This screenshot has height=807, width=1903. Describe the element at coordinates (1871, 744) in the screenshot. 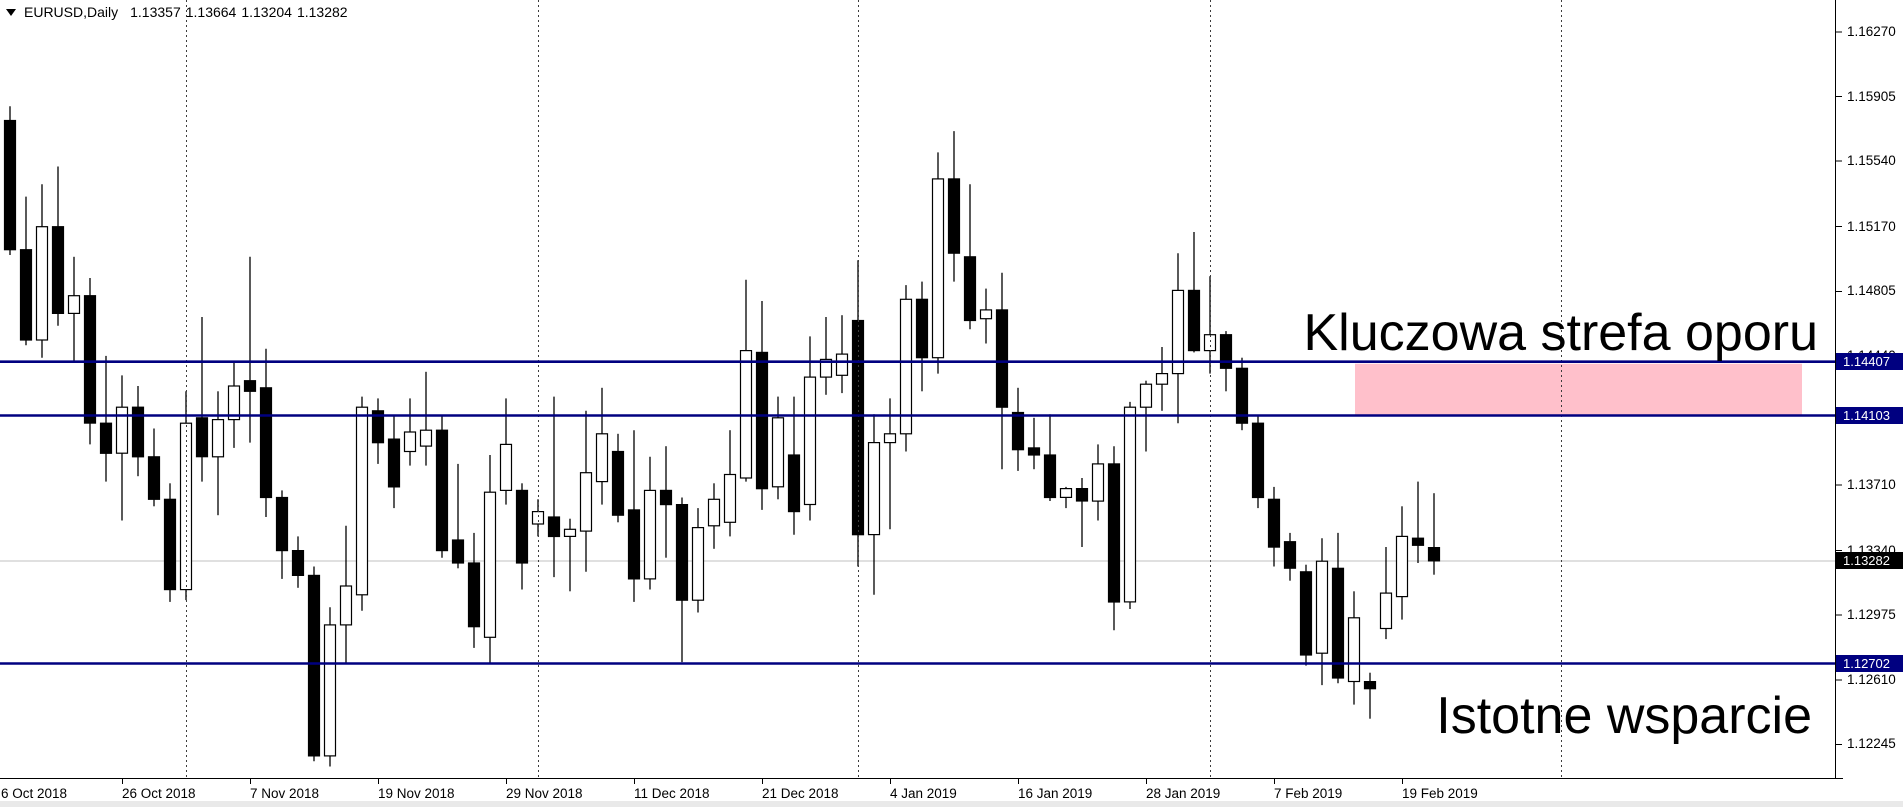

I see `price-axis-label: 1.12245` at that location.